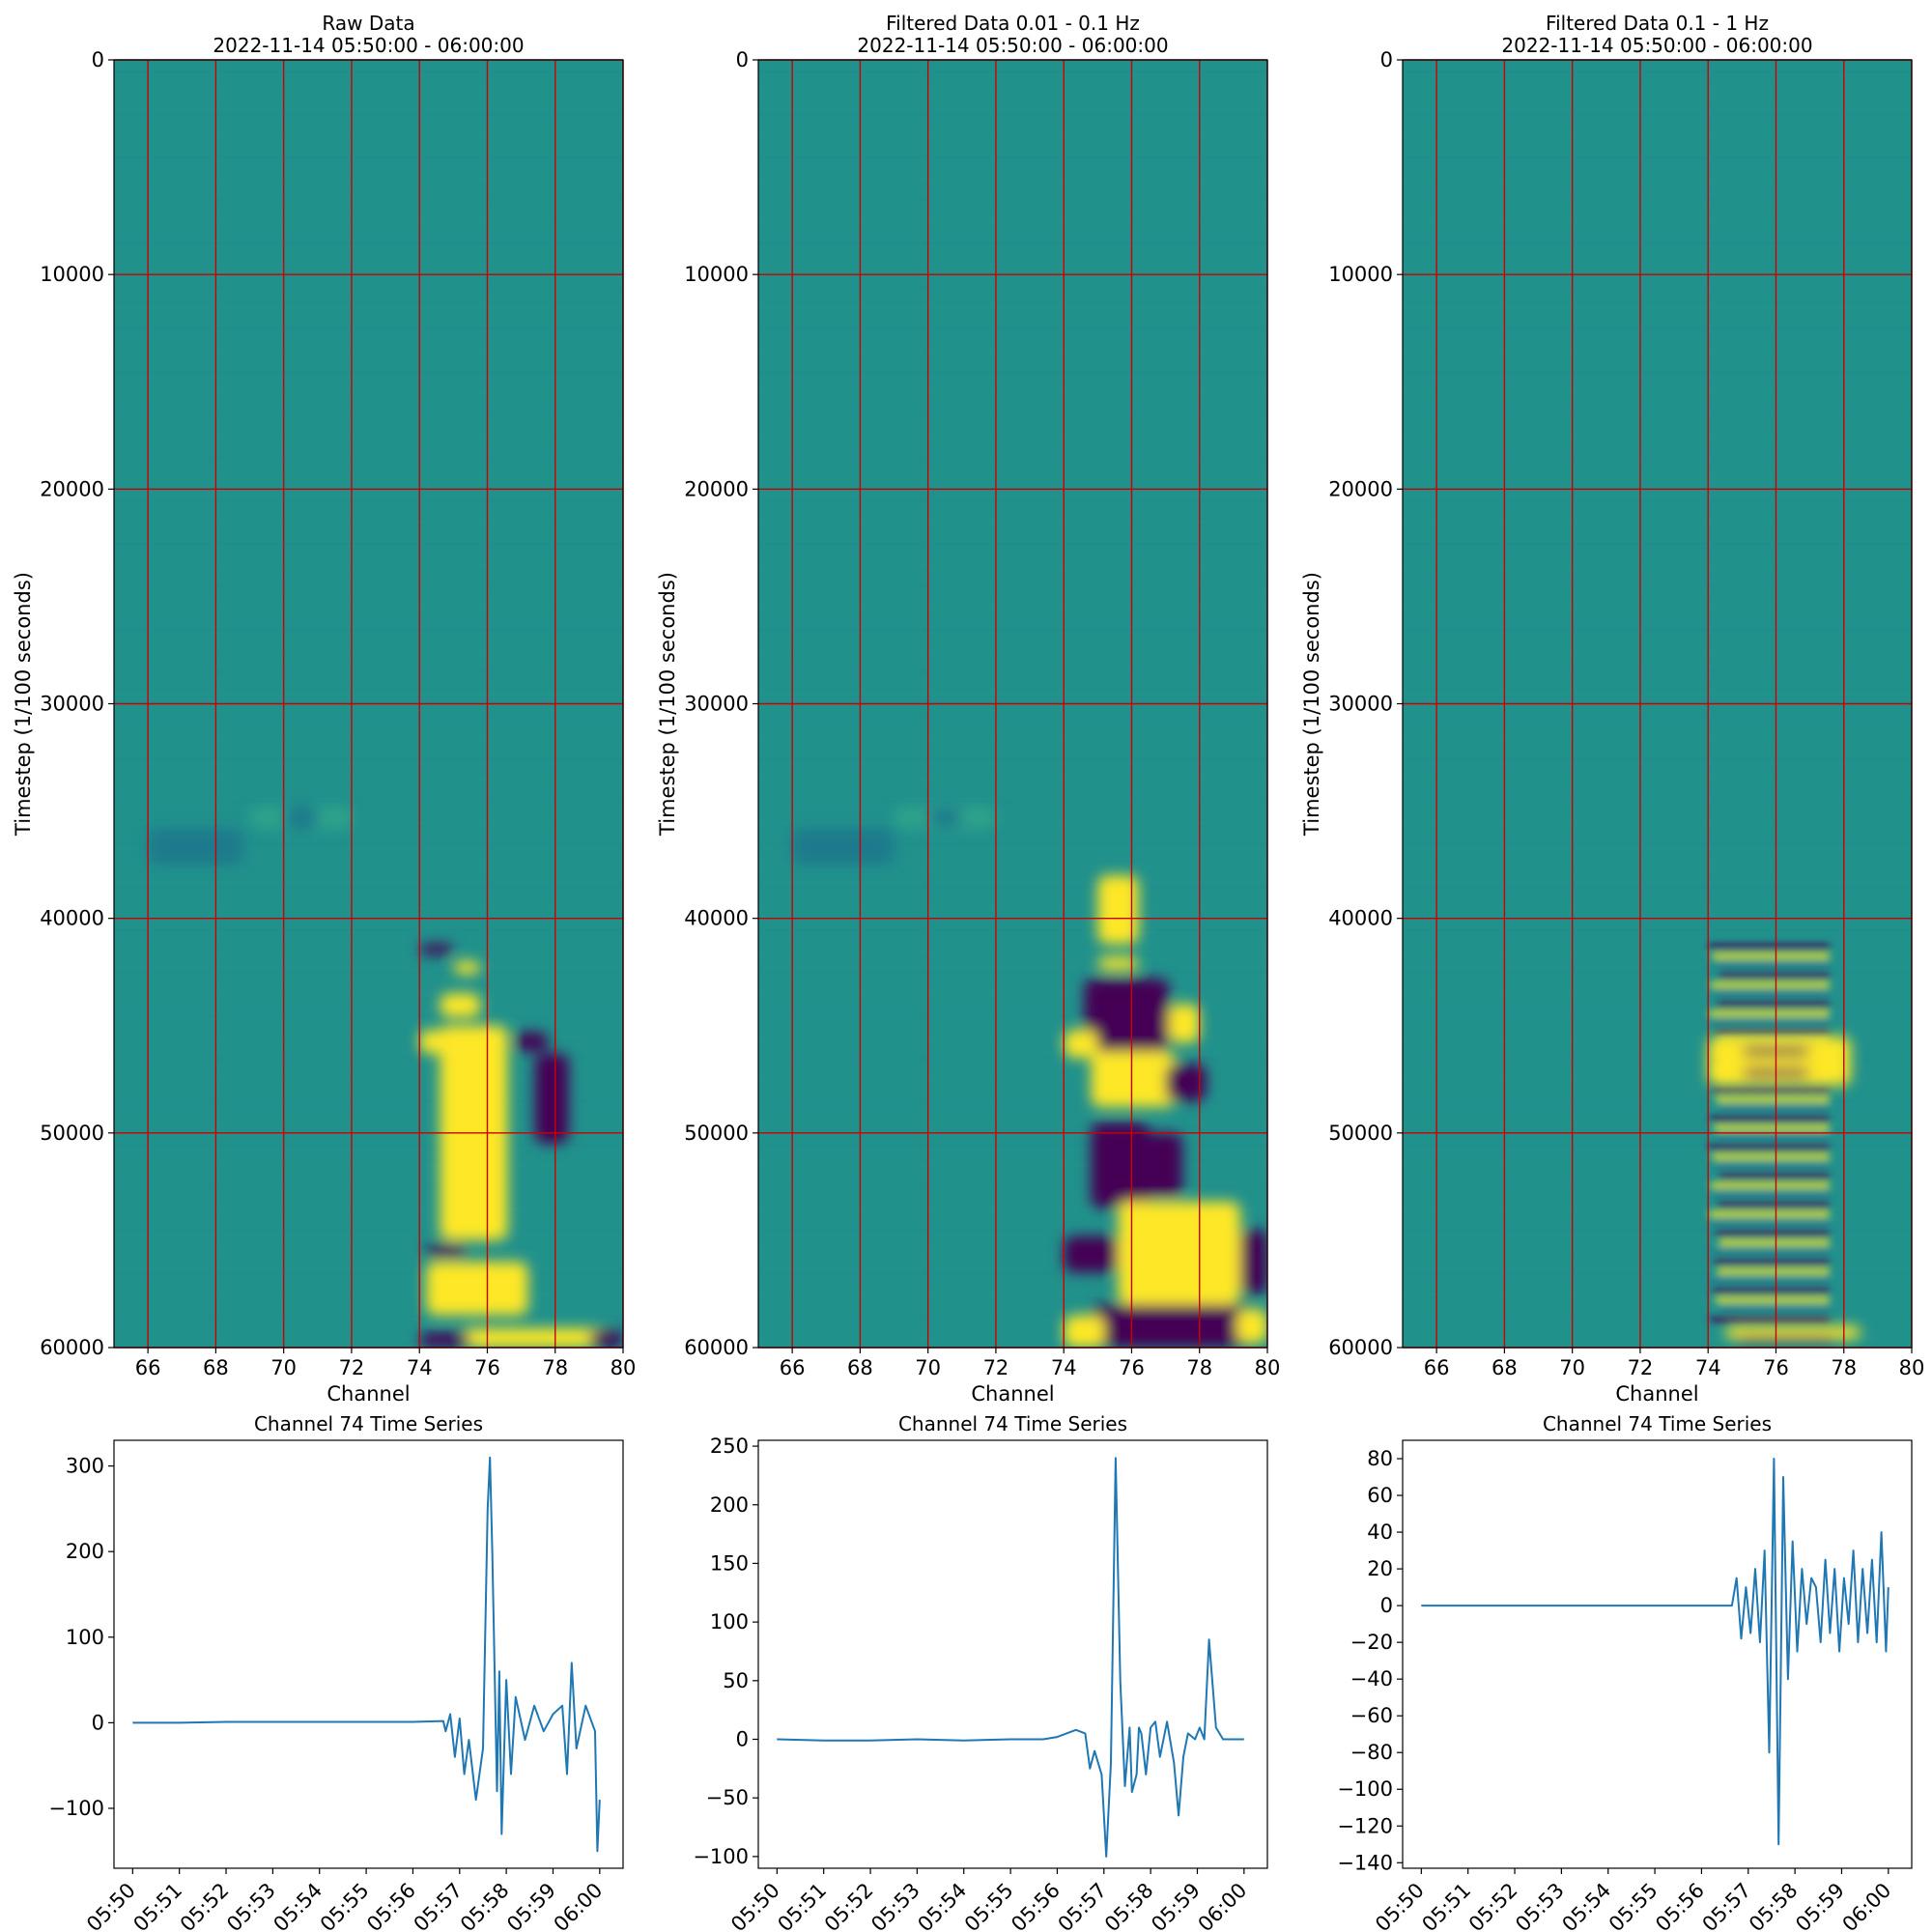 This screenshot has width=1932, height=1932. Describe the element at coordinates (1784, 1190) in the screenshot. I see `heatmap-features` at that location.